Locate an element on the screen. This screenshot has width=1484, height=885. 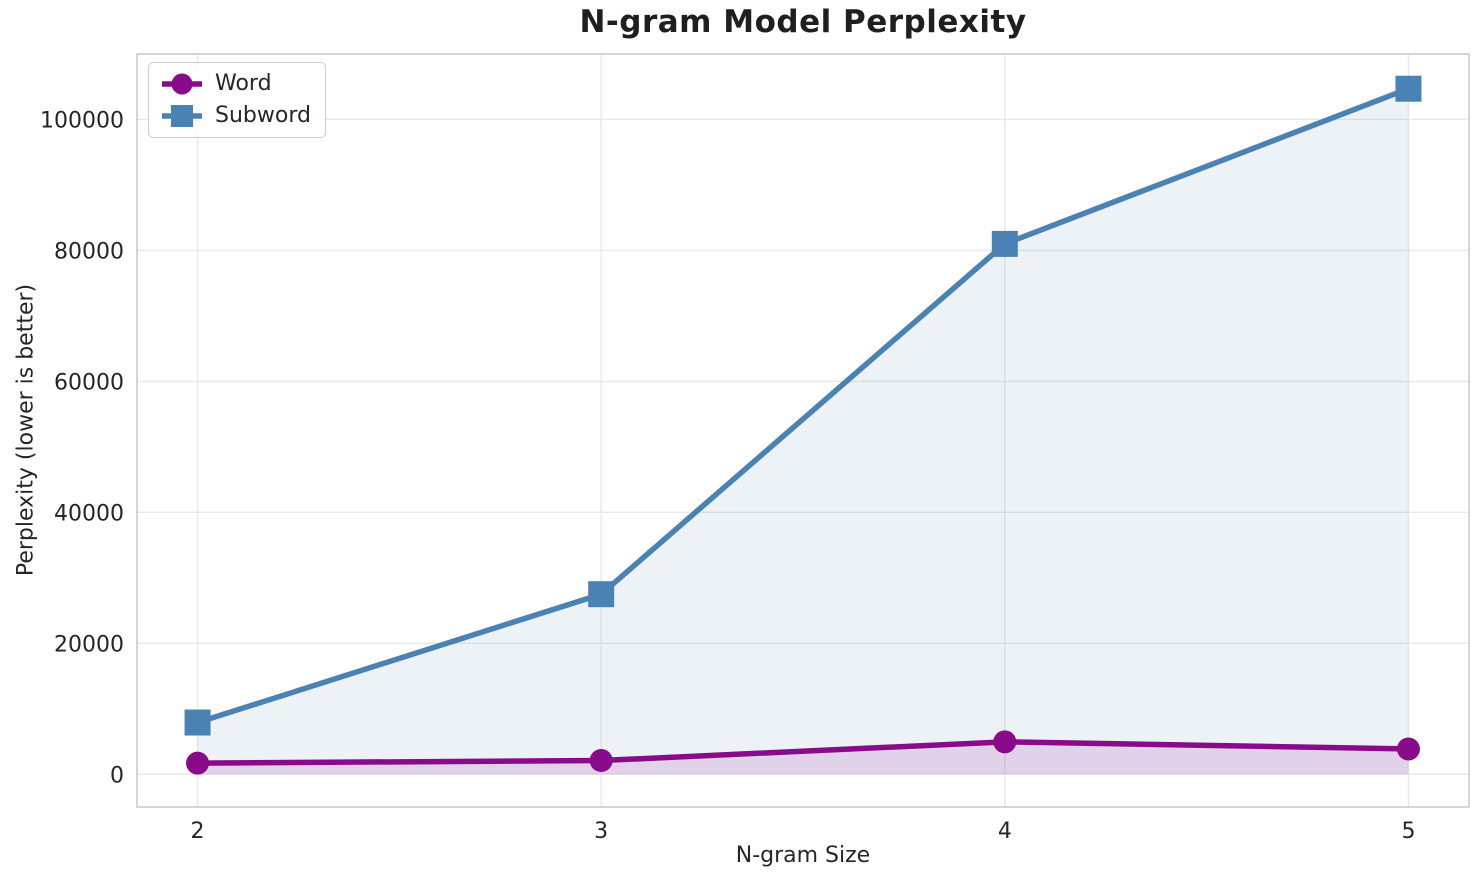
legend-entry-subword: Subword is located at coordinates (235, 116).